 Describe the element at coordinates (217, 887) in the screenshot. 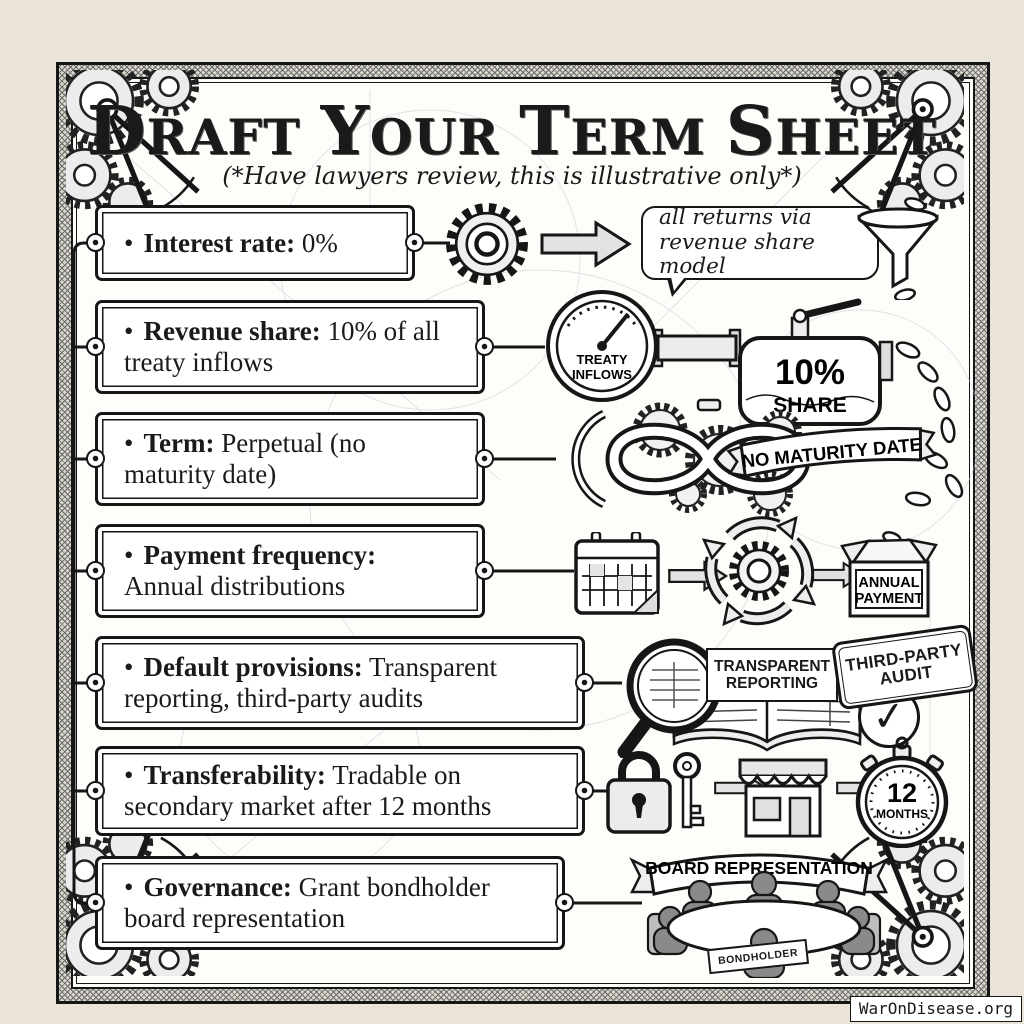

I see `term-label: Governance:` at that location.